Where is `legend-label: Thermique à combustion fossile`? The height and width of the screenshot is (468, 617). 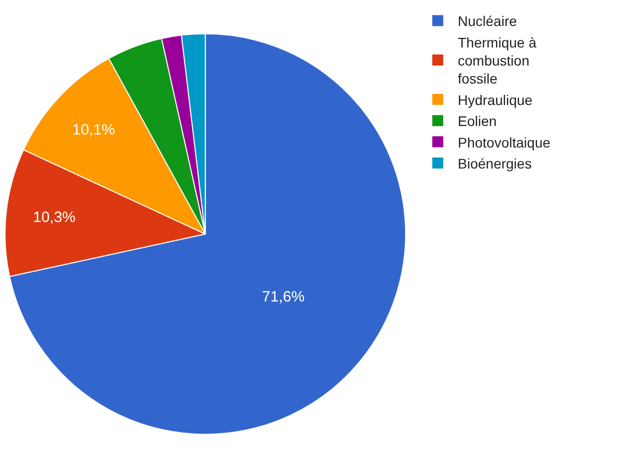
legend-label: Thermique à combustion fossile is located at coordinates (497, 60).